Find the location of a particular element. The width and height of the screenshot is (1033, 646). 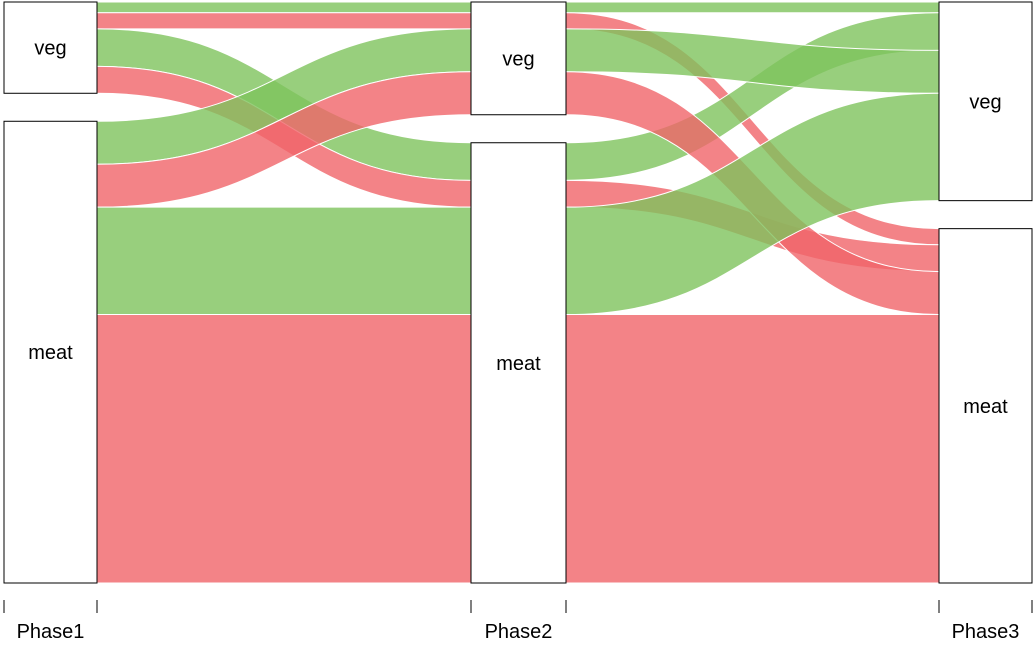

node-label-phase3-veg: veg is located at coordinates (985, 102).